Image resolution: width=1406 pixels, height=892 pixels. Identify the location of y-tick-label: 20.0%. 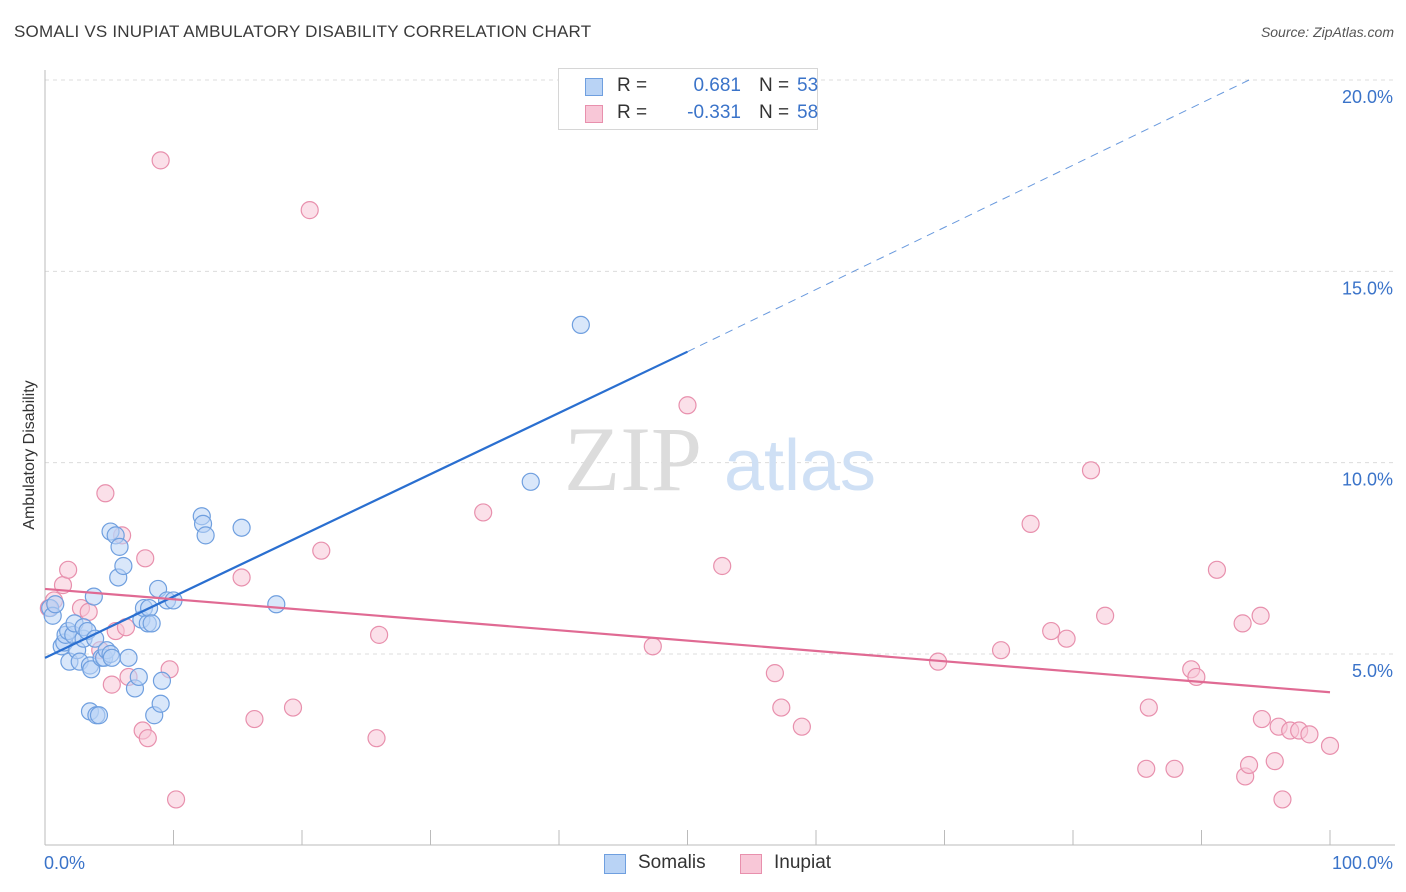
(1367, 97).